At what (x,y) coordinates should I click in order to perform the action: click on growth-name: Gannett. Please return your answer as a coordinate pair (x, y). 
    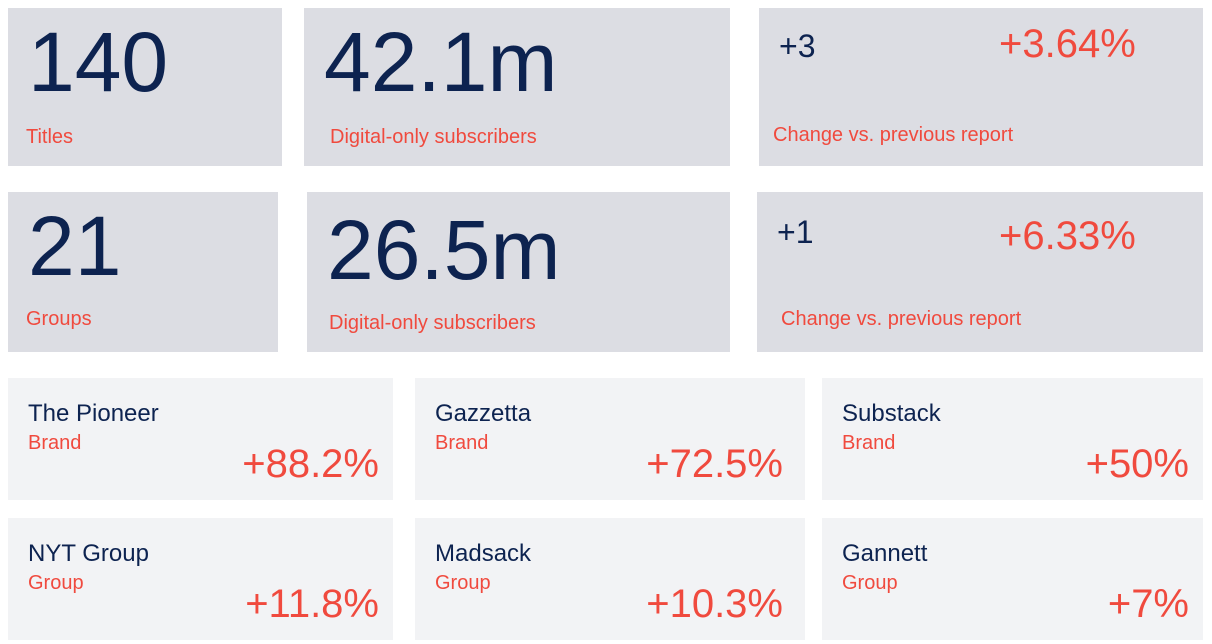
    Looking at the image, I should click on (885, 553).